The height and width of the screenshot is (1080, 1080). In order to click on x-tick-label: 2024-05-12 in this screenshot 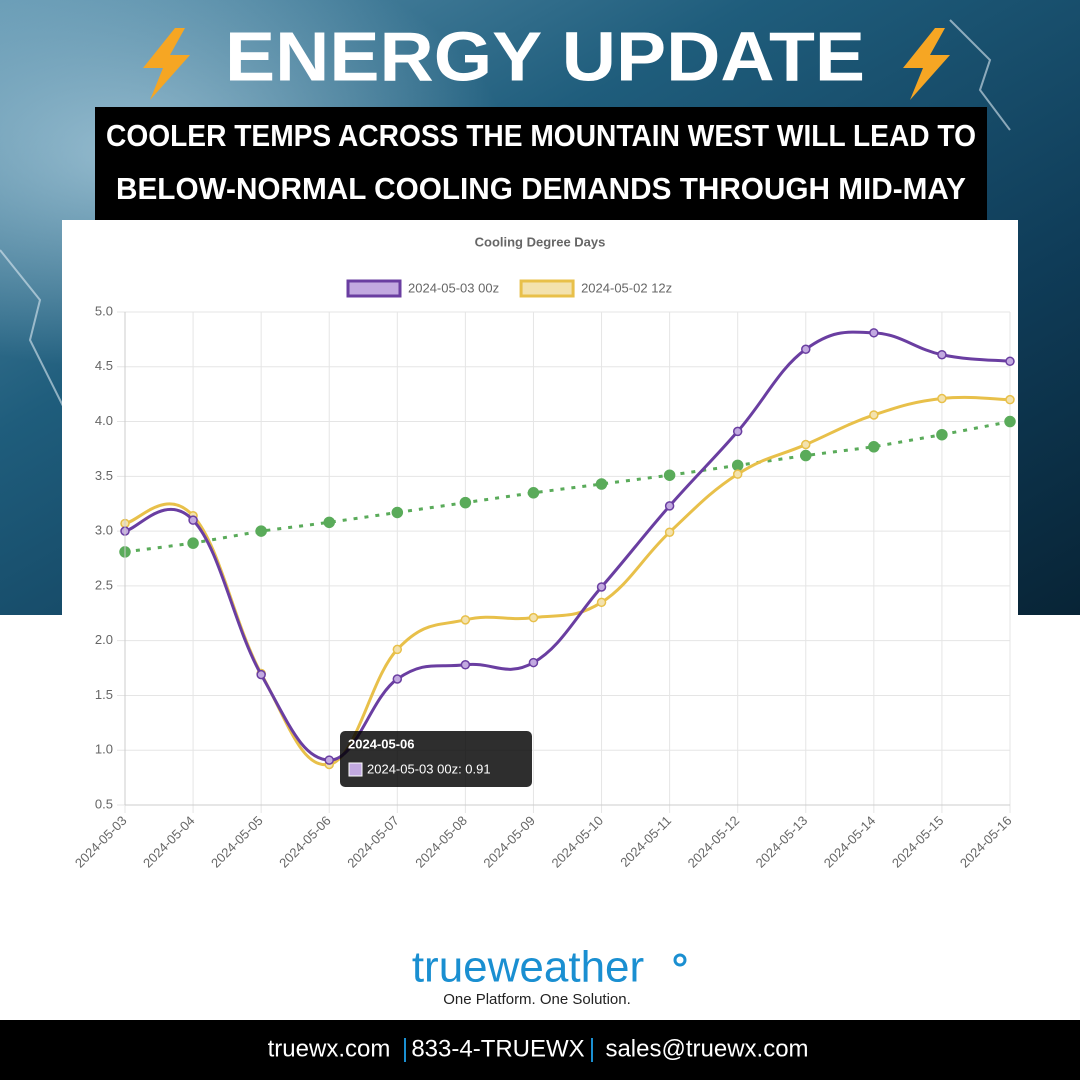, I will do `click(714, 842)`.